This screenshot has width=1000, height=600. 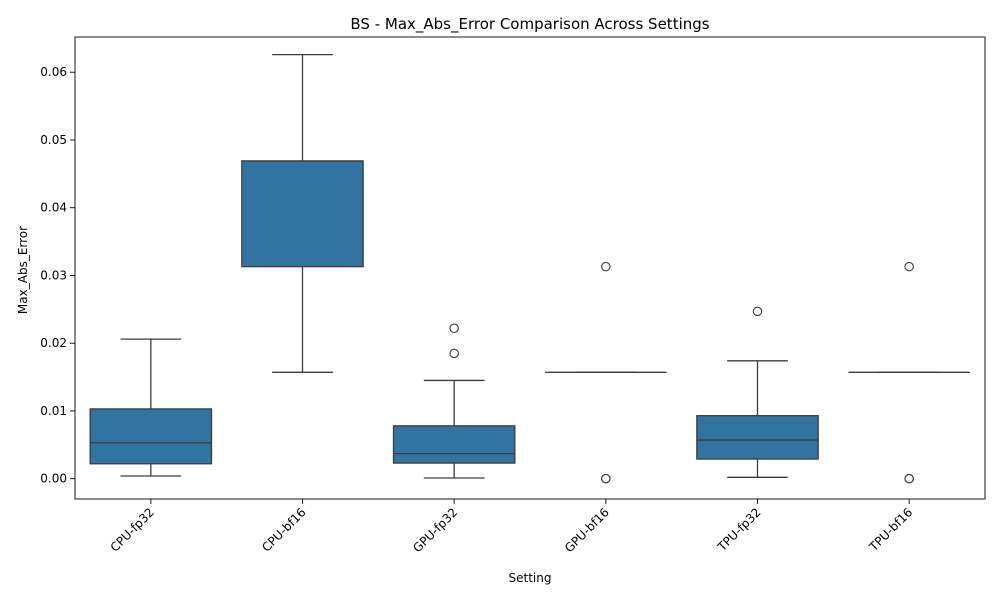 I want to click on x-tick-label: GPU-fp32, so click(x=435, y=530).